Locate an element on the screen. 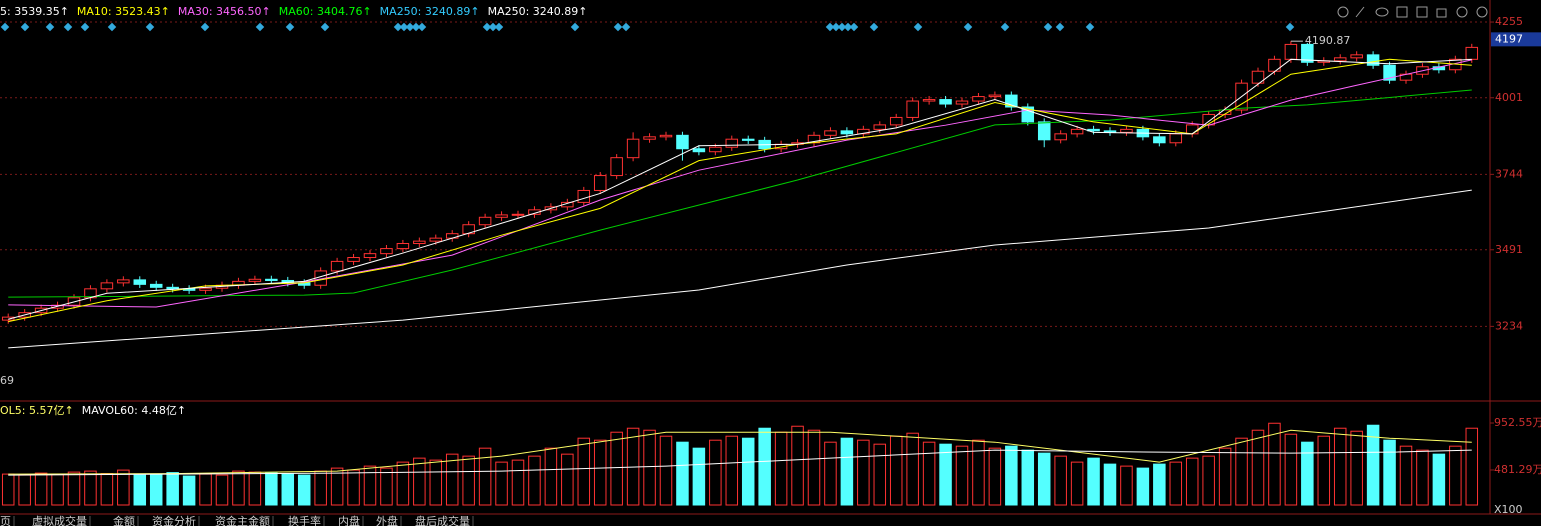  indicator-tab: 换手率 is located at coordinates (304, 520).